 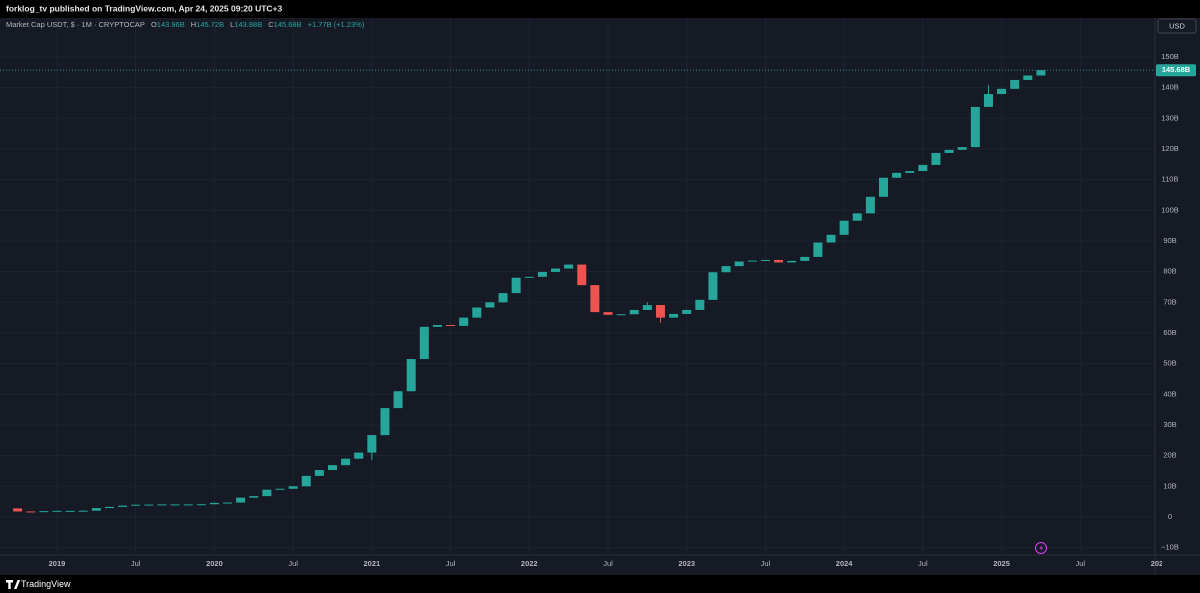 What do you see at coordinates (13, 584) in the screenshot?
I see `brand-logo` at bounding box center [13, 584].